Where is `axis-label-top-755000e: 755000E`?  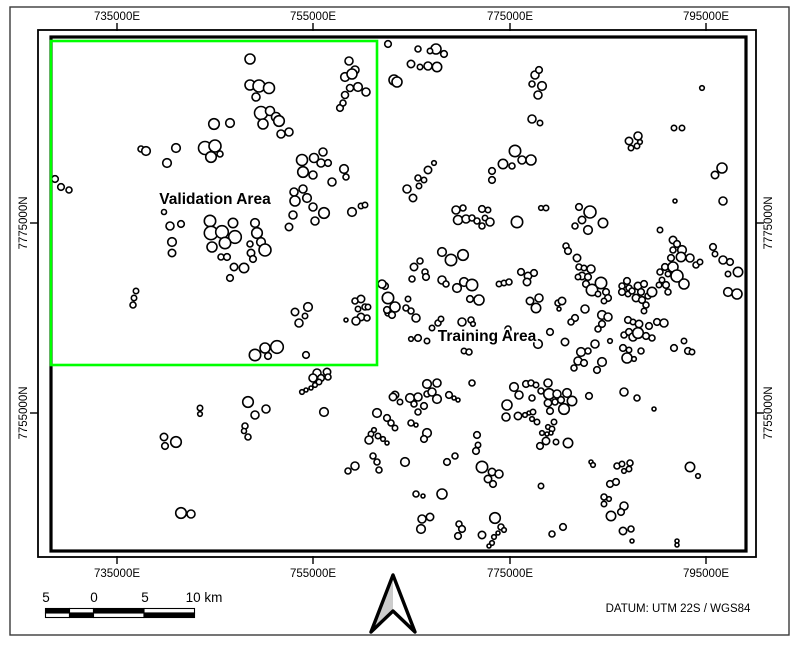 axis-label-top-755000e: 755000E is located at coordinates (313, 17).